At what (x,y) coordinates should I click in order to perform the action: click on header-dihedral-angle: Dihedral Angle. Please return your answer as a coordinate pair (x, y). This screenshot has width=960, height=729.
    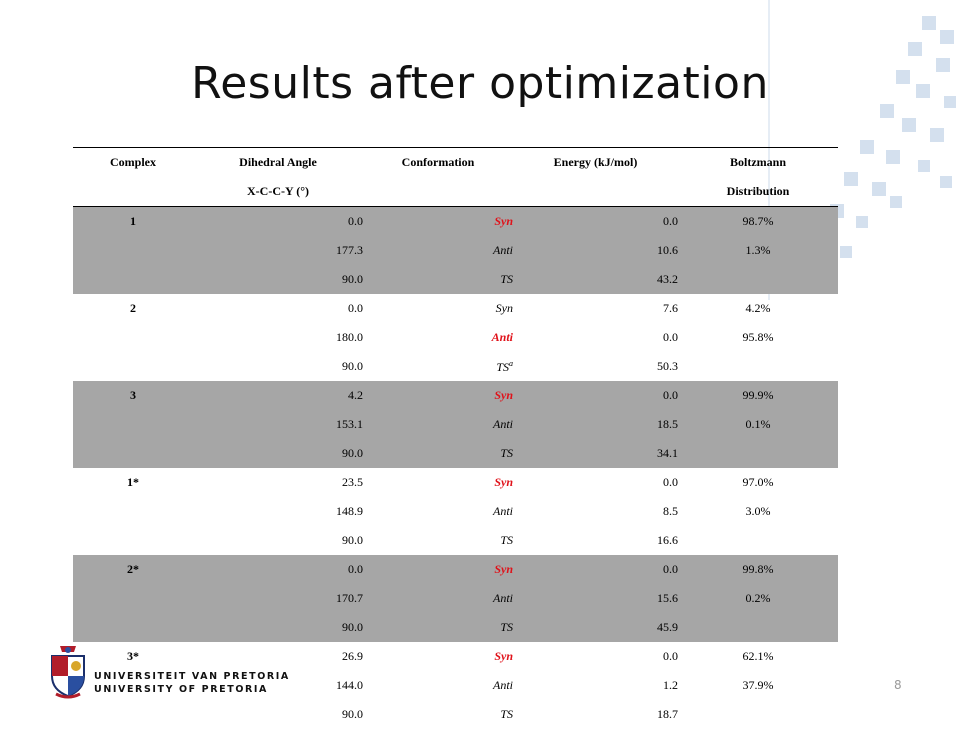
    Looking at the image, I should click on (278, 162).